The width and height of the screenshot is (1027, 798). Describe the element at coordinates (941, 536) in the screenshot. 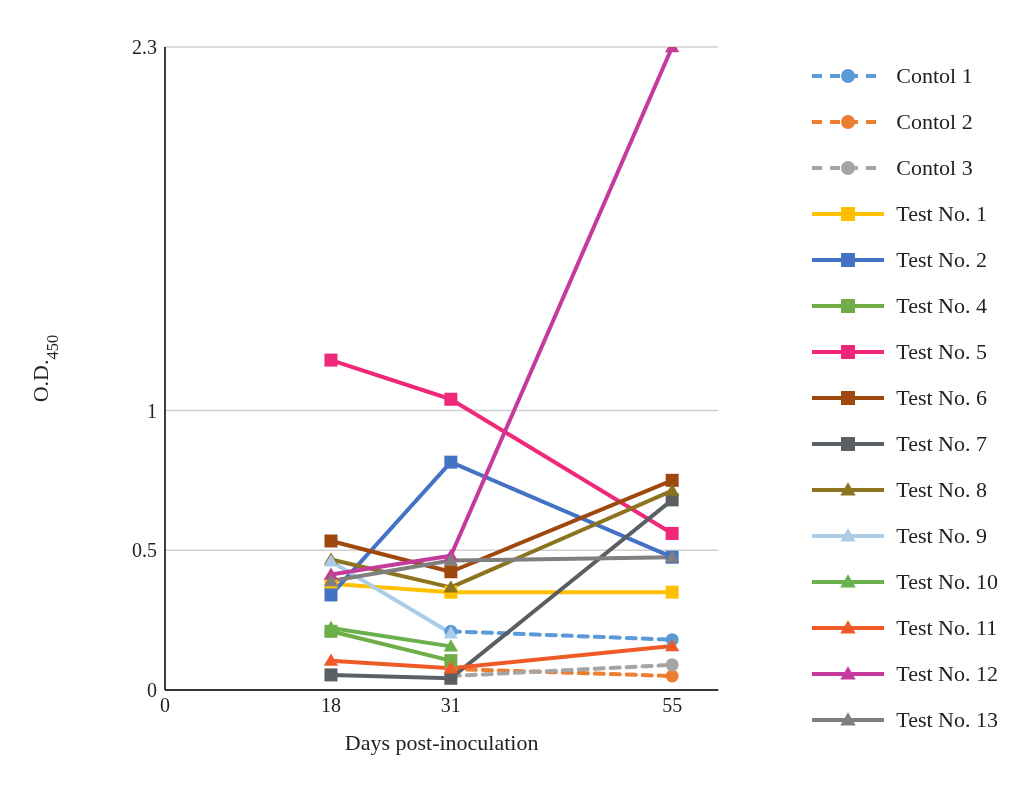

I see `legend-label: Test No. 9` at that location.